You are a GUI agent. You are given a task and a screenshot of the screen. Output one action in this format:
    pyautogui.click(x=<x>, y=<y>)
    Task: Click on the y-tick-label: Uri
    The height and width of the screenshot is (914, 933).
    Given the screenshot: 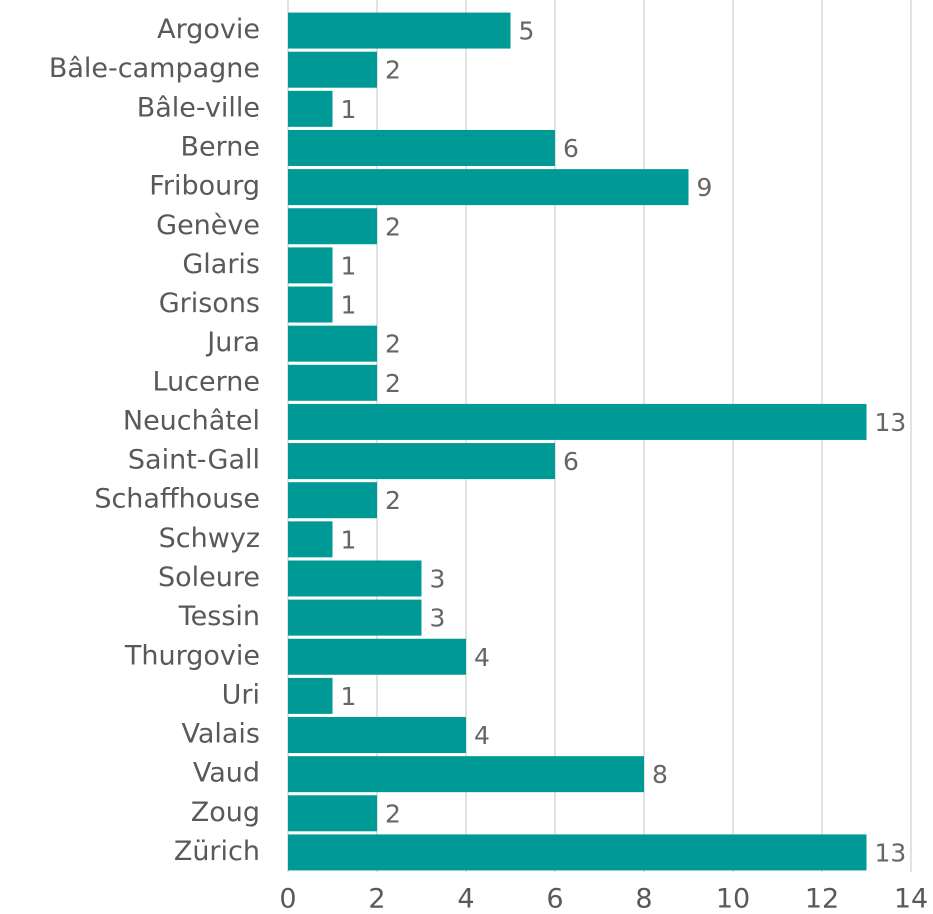 What is the action you would take?
    pyautogui.click(x=241, y=694)
    